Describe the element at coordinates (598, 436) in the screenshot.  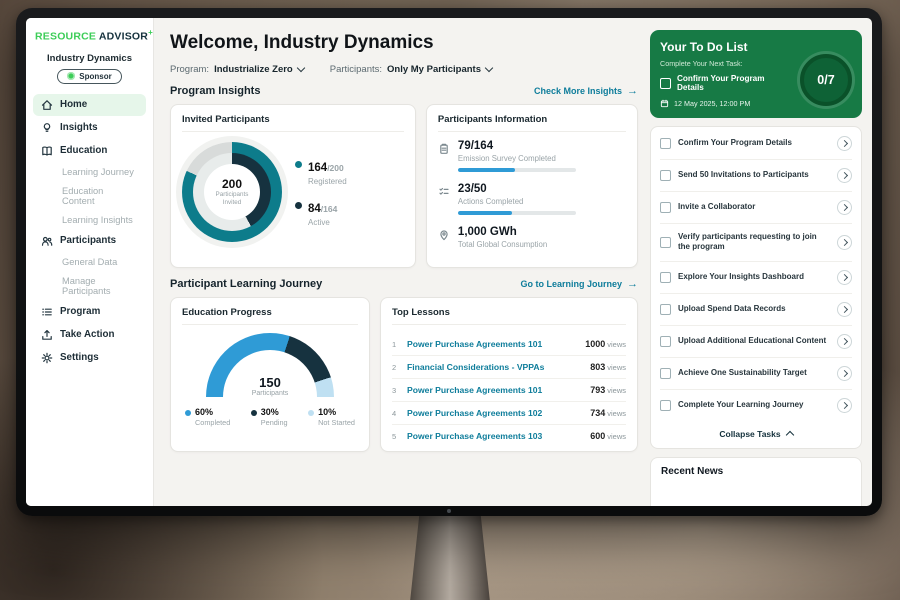
I see `lesson-views: 600` at that location.